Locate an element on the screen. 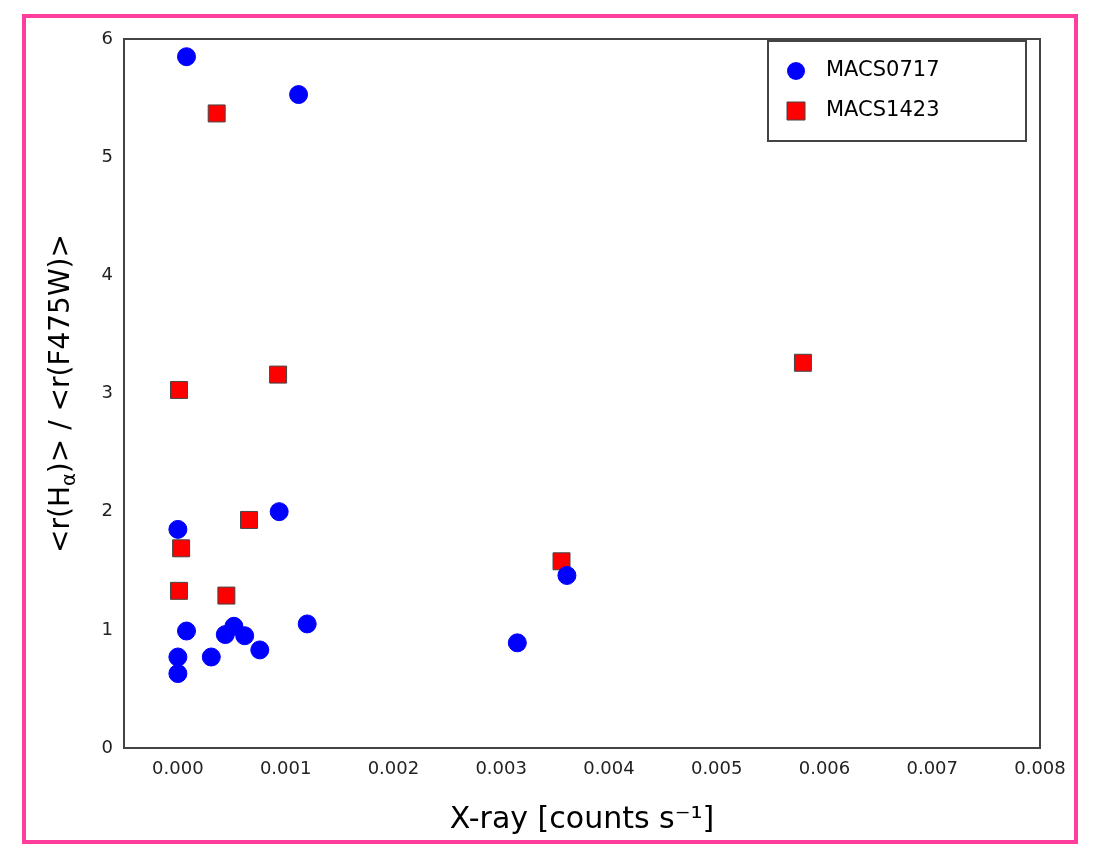 This screenshot has width=1096, height=859. y-axis-title: <r(Hα)> / <r(F475W)> is located at coordinates (62, 393).